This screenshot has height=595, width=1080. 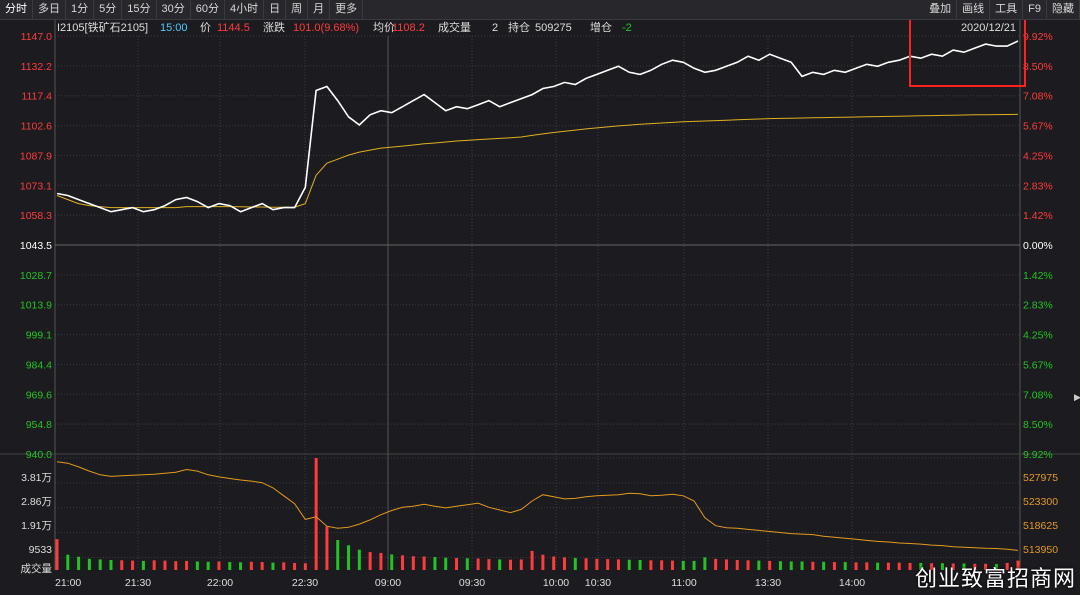 I want to click on tab-left-0: 分时, so click(x=16, y=9).